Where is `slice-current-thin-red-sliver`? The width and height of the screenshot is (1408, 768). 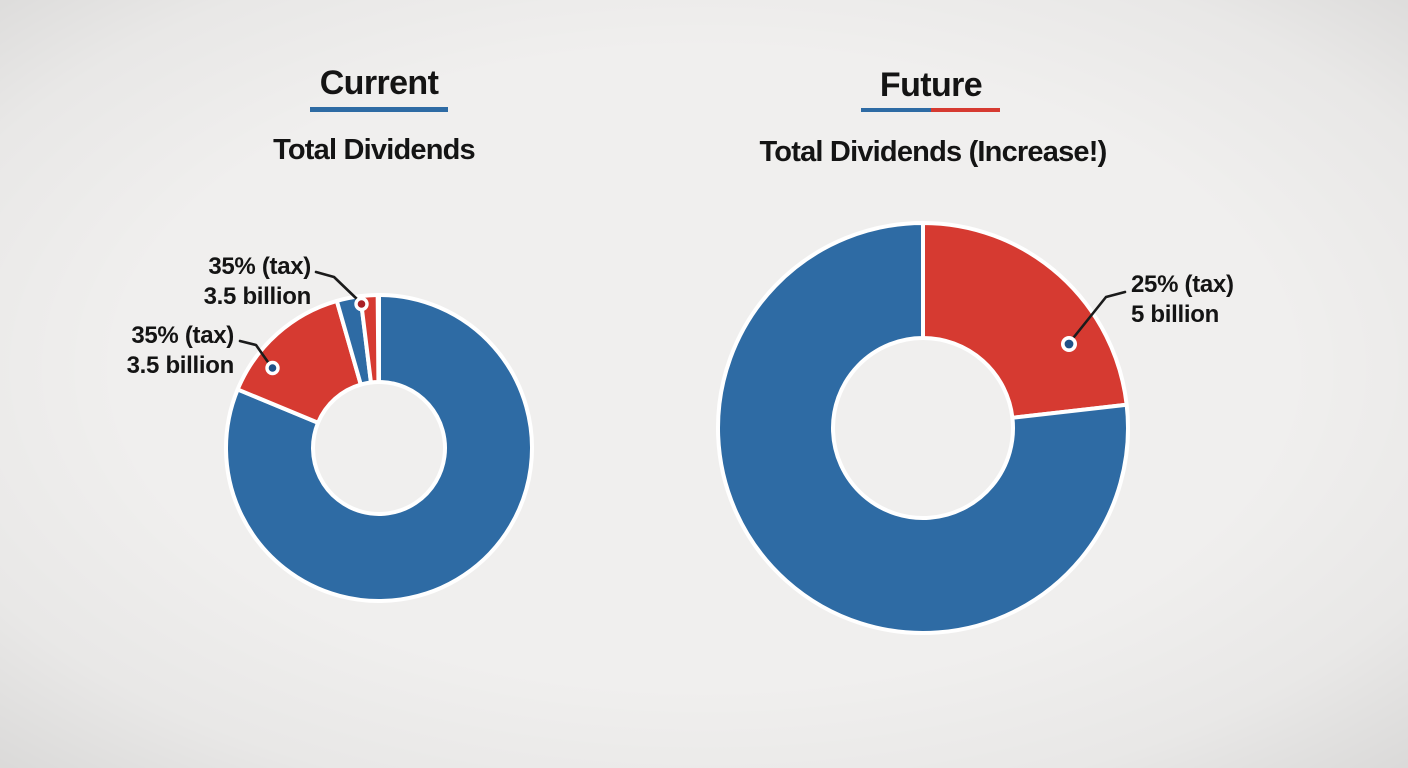 slice-current-thin-red-sliver is located at coordinates (369, 339).